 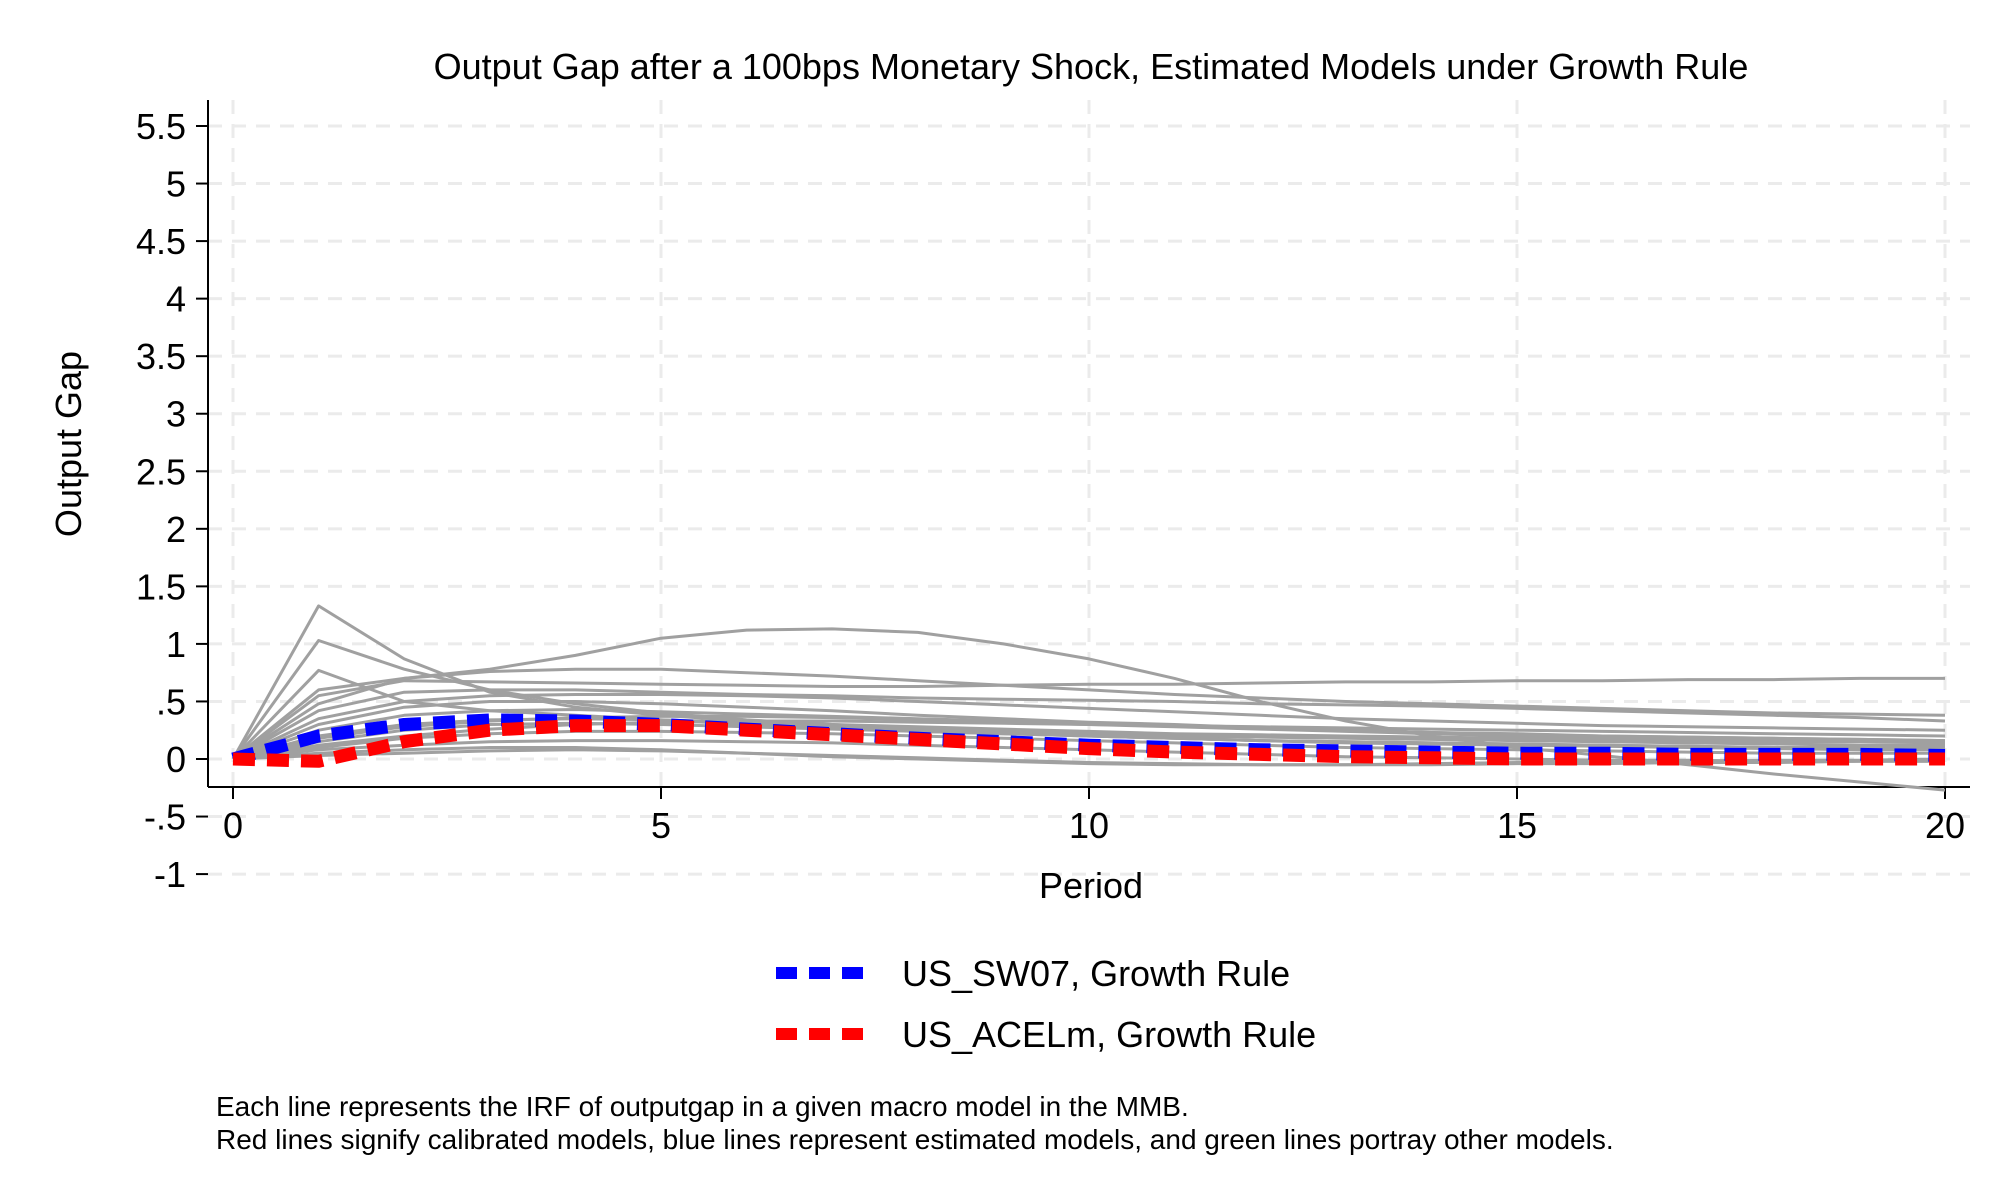 I want to click on legend-label-us-sw07: US_SW07, Growth Rule, so click(x=1096, y=973).